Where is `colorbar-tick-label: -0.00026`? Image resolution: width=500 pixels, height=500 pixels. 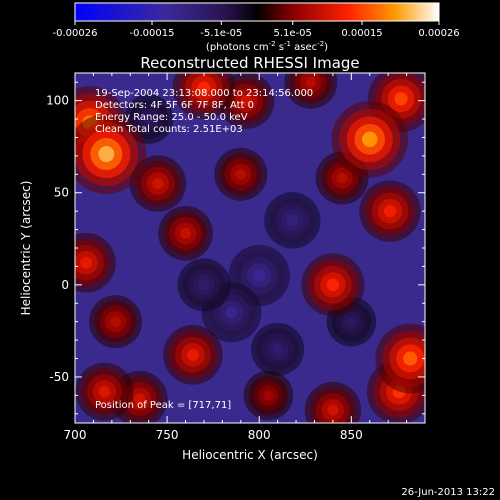 colorbar-tick-label: -0.00026 is located at coordinates (75, 33).